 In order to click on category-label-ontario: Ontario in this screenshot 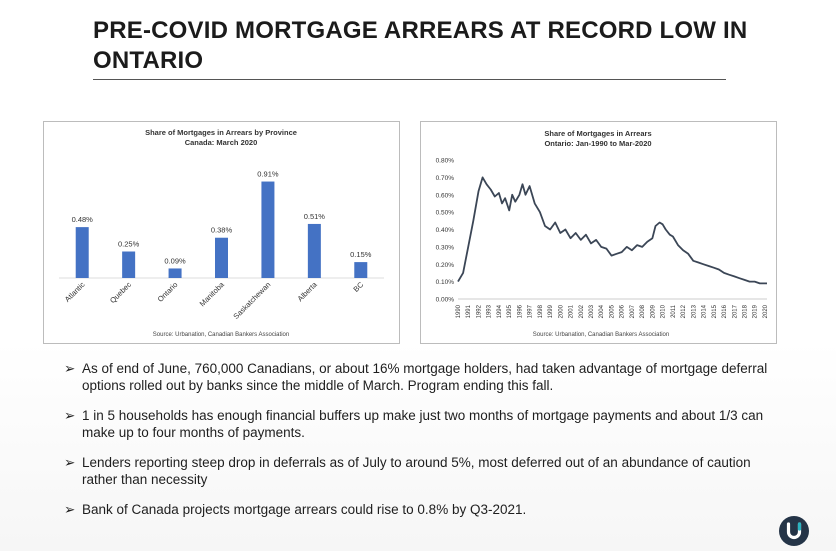, I will do `click(168, 292)`.